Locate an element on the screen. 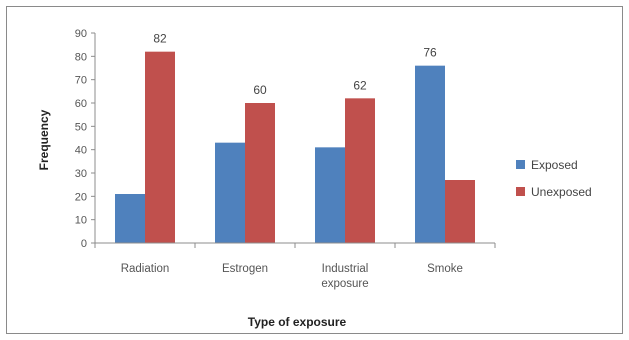 The image size is (629, 340). y-tick-label: 30 is located at coordinates (81, 174).